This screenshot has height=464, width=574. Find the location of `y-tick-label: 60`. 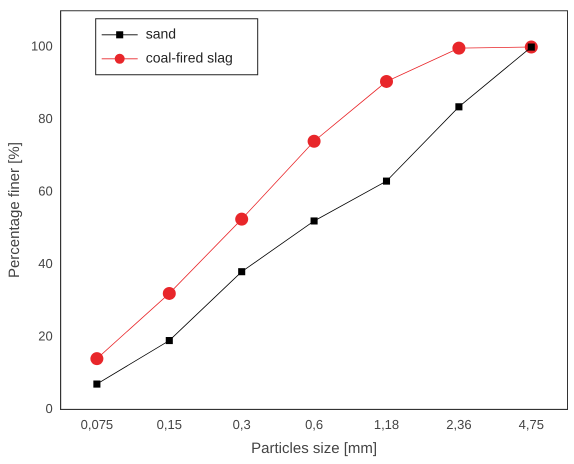

y-tick-label: 60 is located at coordinates (45, 191).